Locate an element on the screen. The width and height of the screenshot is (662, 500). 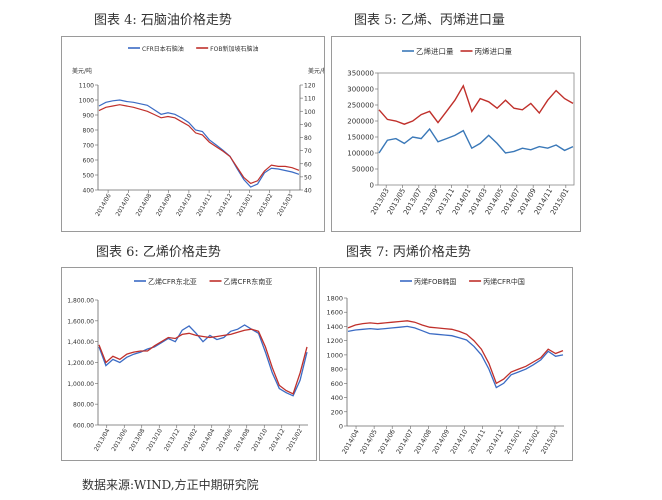
y-tick-label: 1400 is located at coordinates (334, 327).